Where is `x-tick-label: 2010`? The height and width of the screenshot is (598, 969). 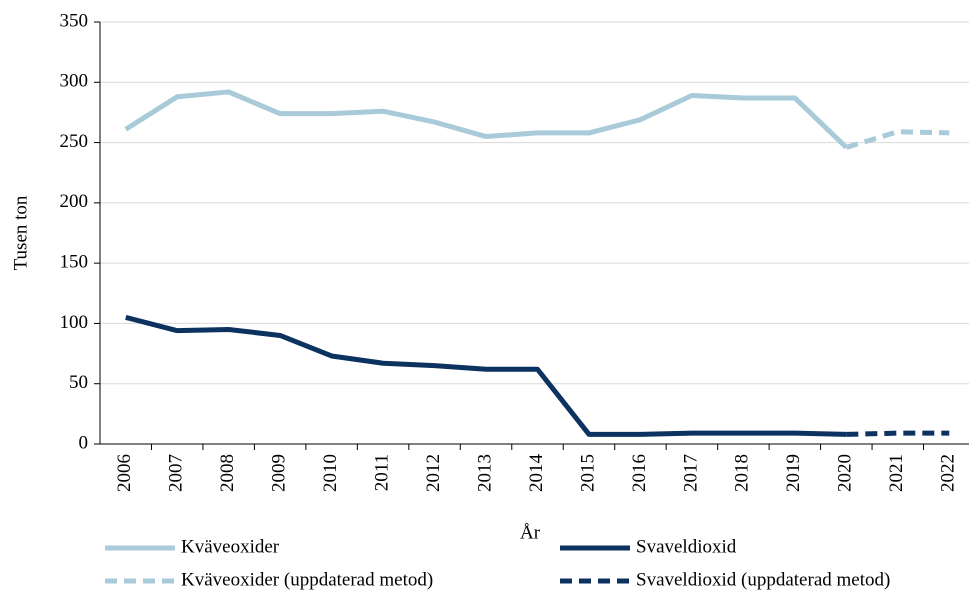
x-tick-label: 2010 is located at coordinates (330, 473).